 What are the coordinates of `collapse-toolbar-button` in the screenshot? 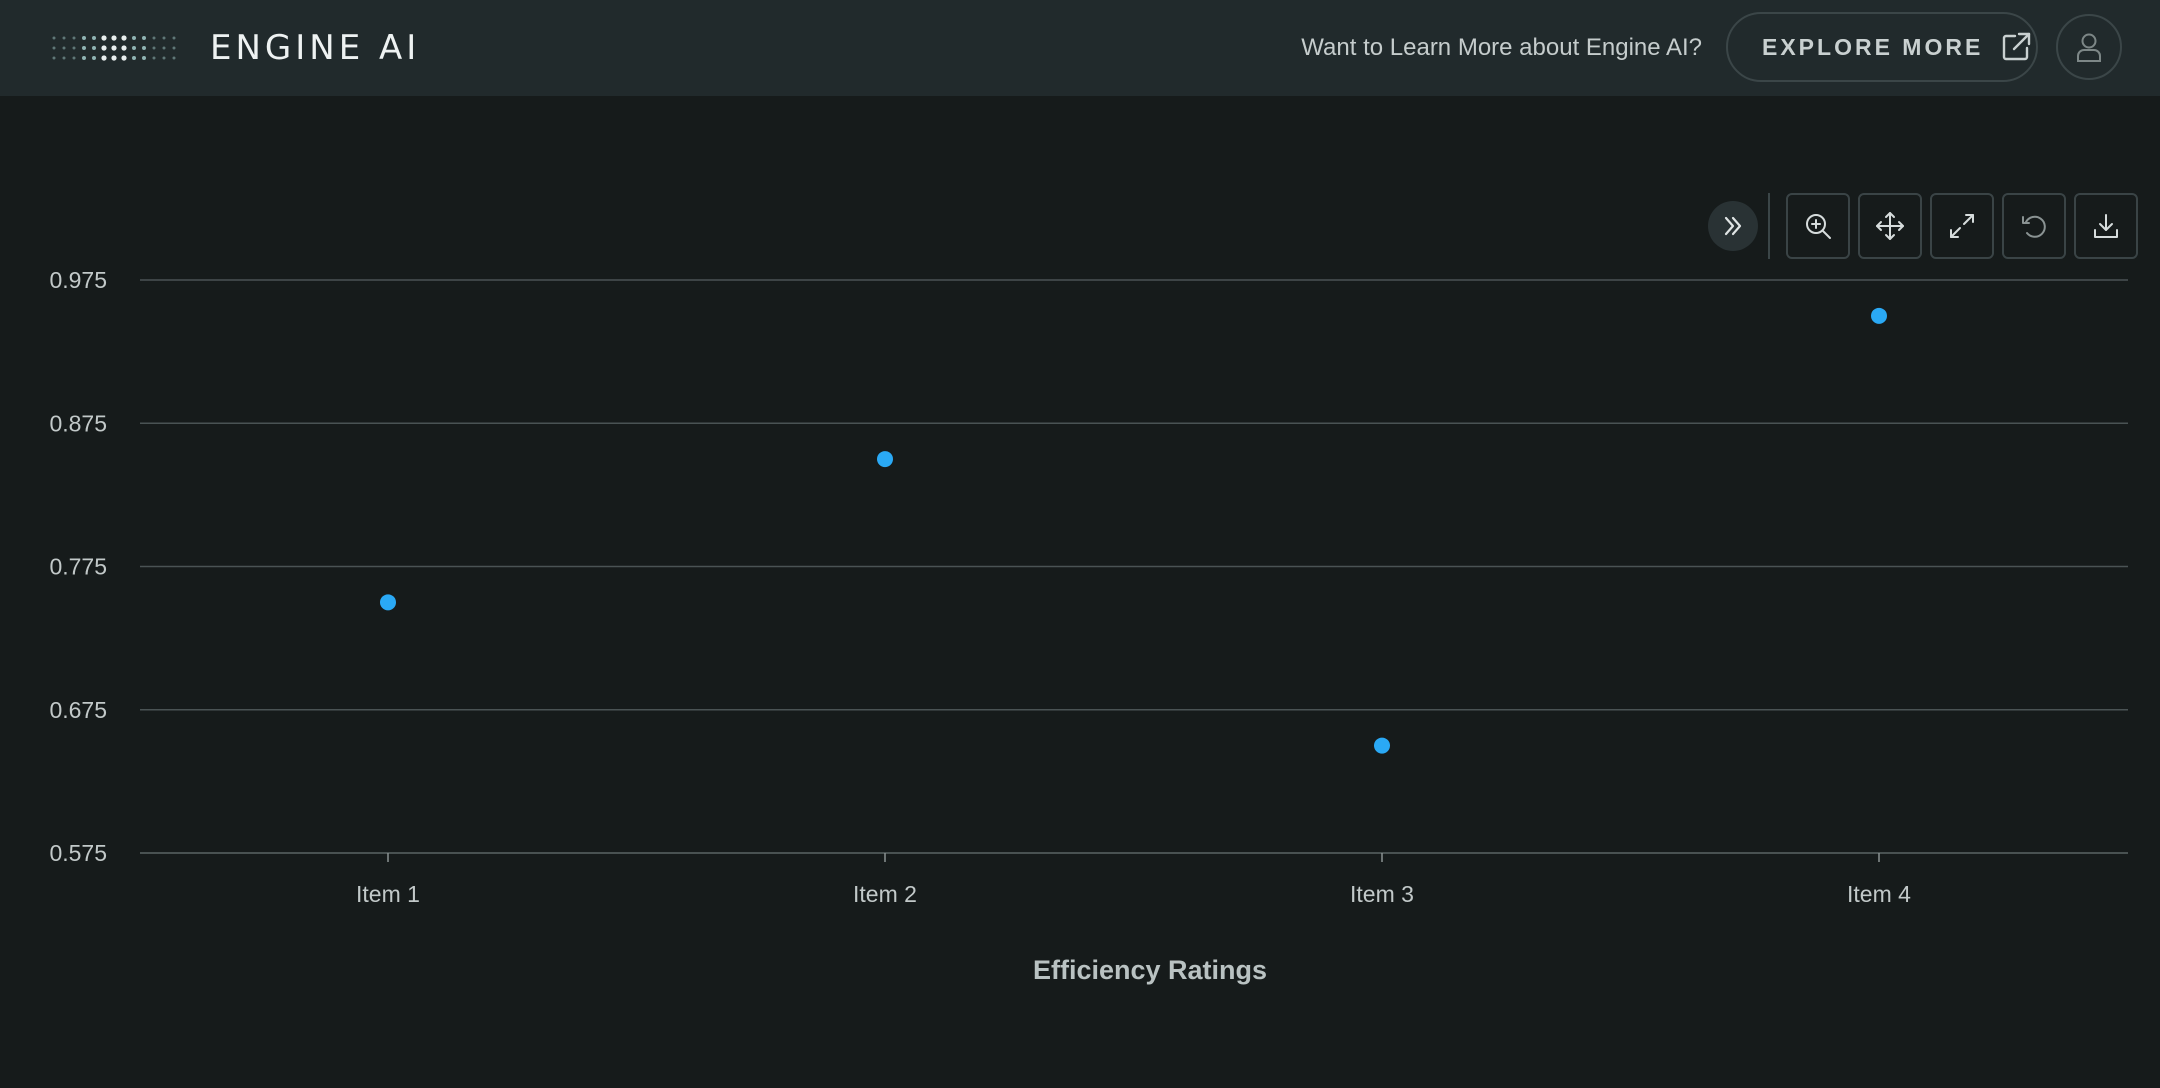 It's located at (1733, 226).